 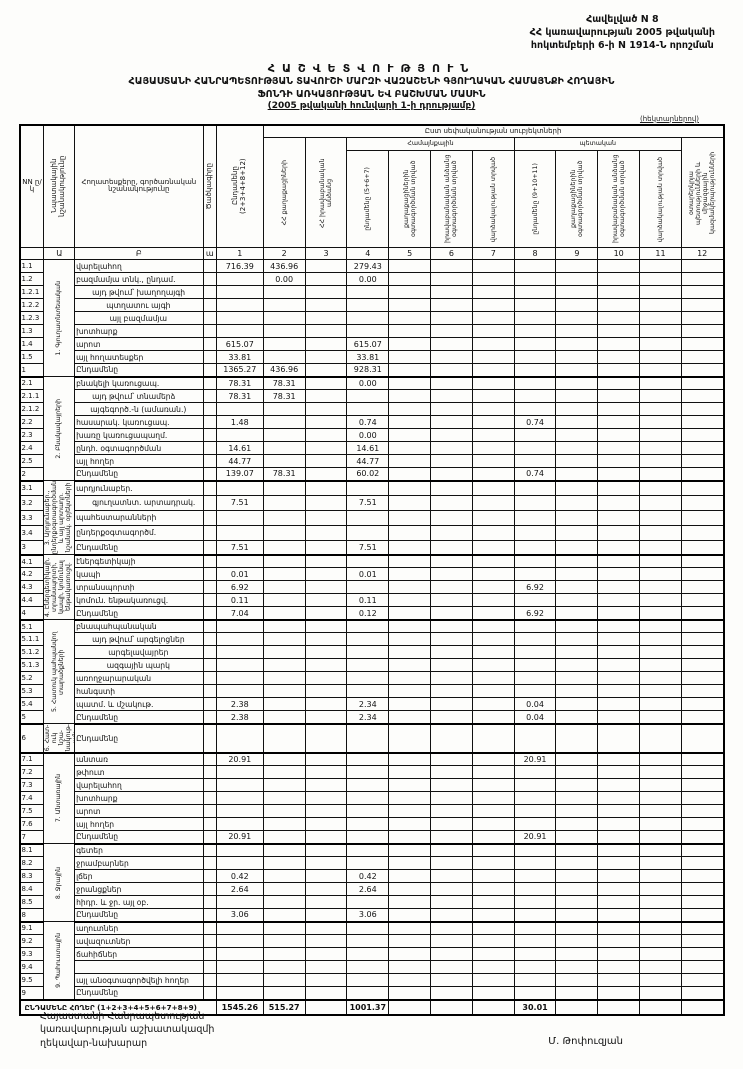 What do you see at coordinates (209, 254) in the screenshot?
I see `column-letter: ա` at bounding box center [209, 254].